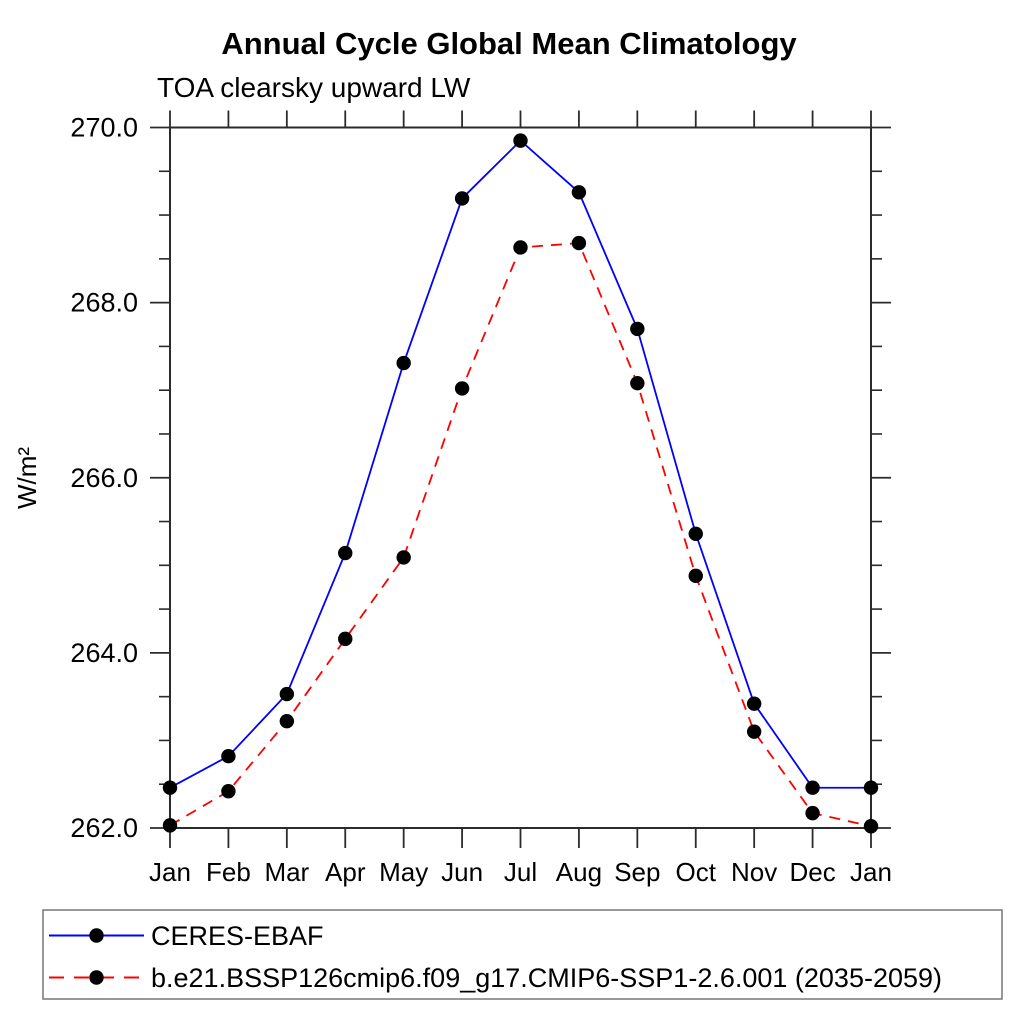 This screenshot has height=1024, width=1024. What do you see at coordinates (462, 872) in the screenshot?
I see `x-tick-label: Jun` at bounding box center [462, 872].